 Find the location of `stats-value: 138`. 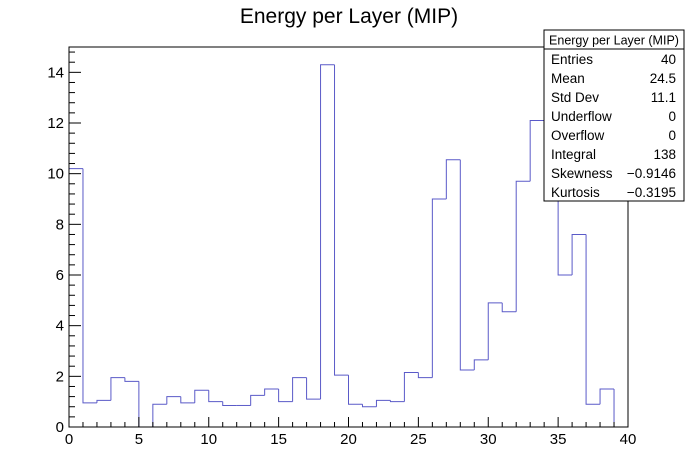

stats-value: 138 is located at coordinates (664, 154).